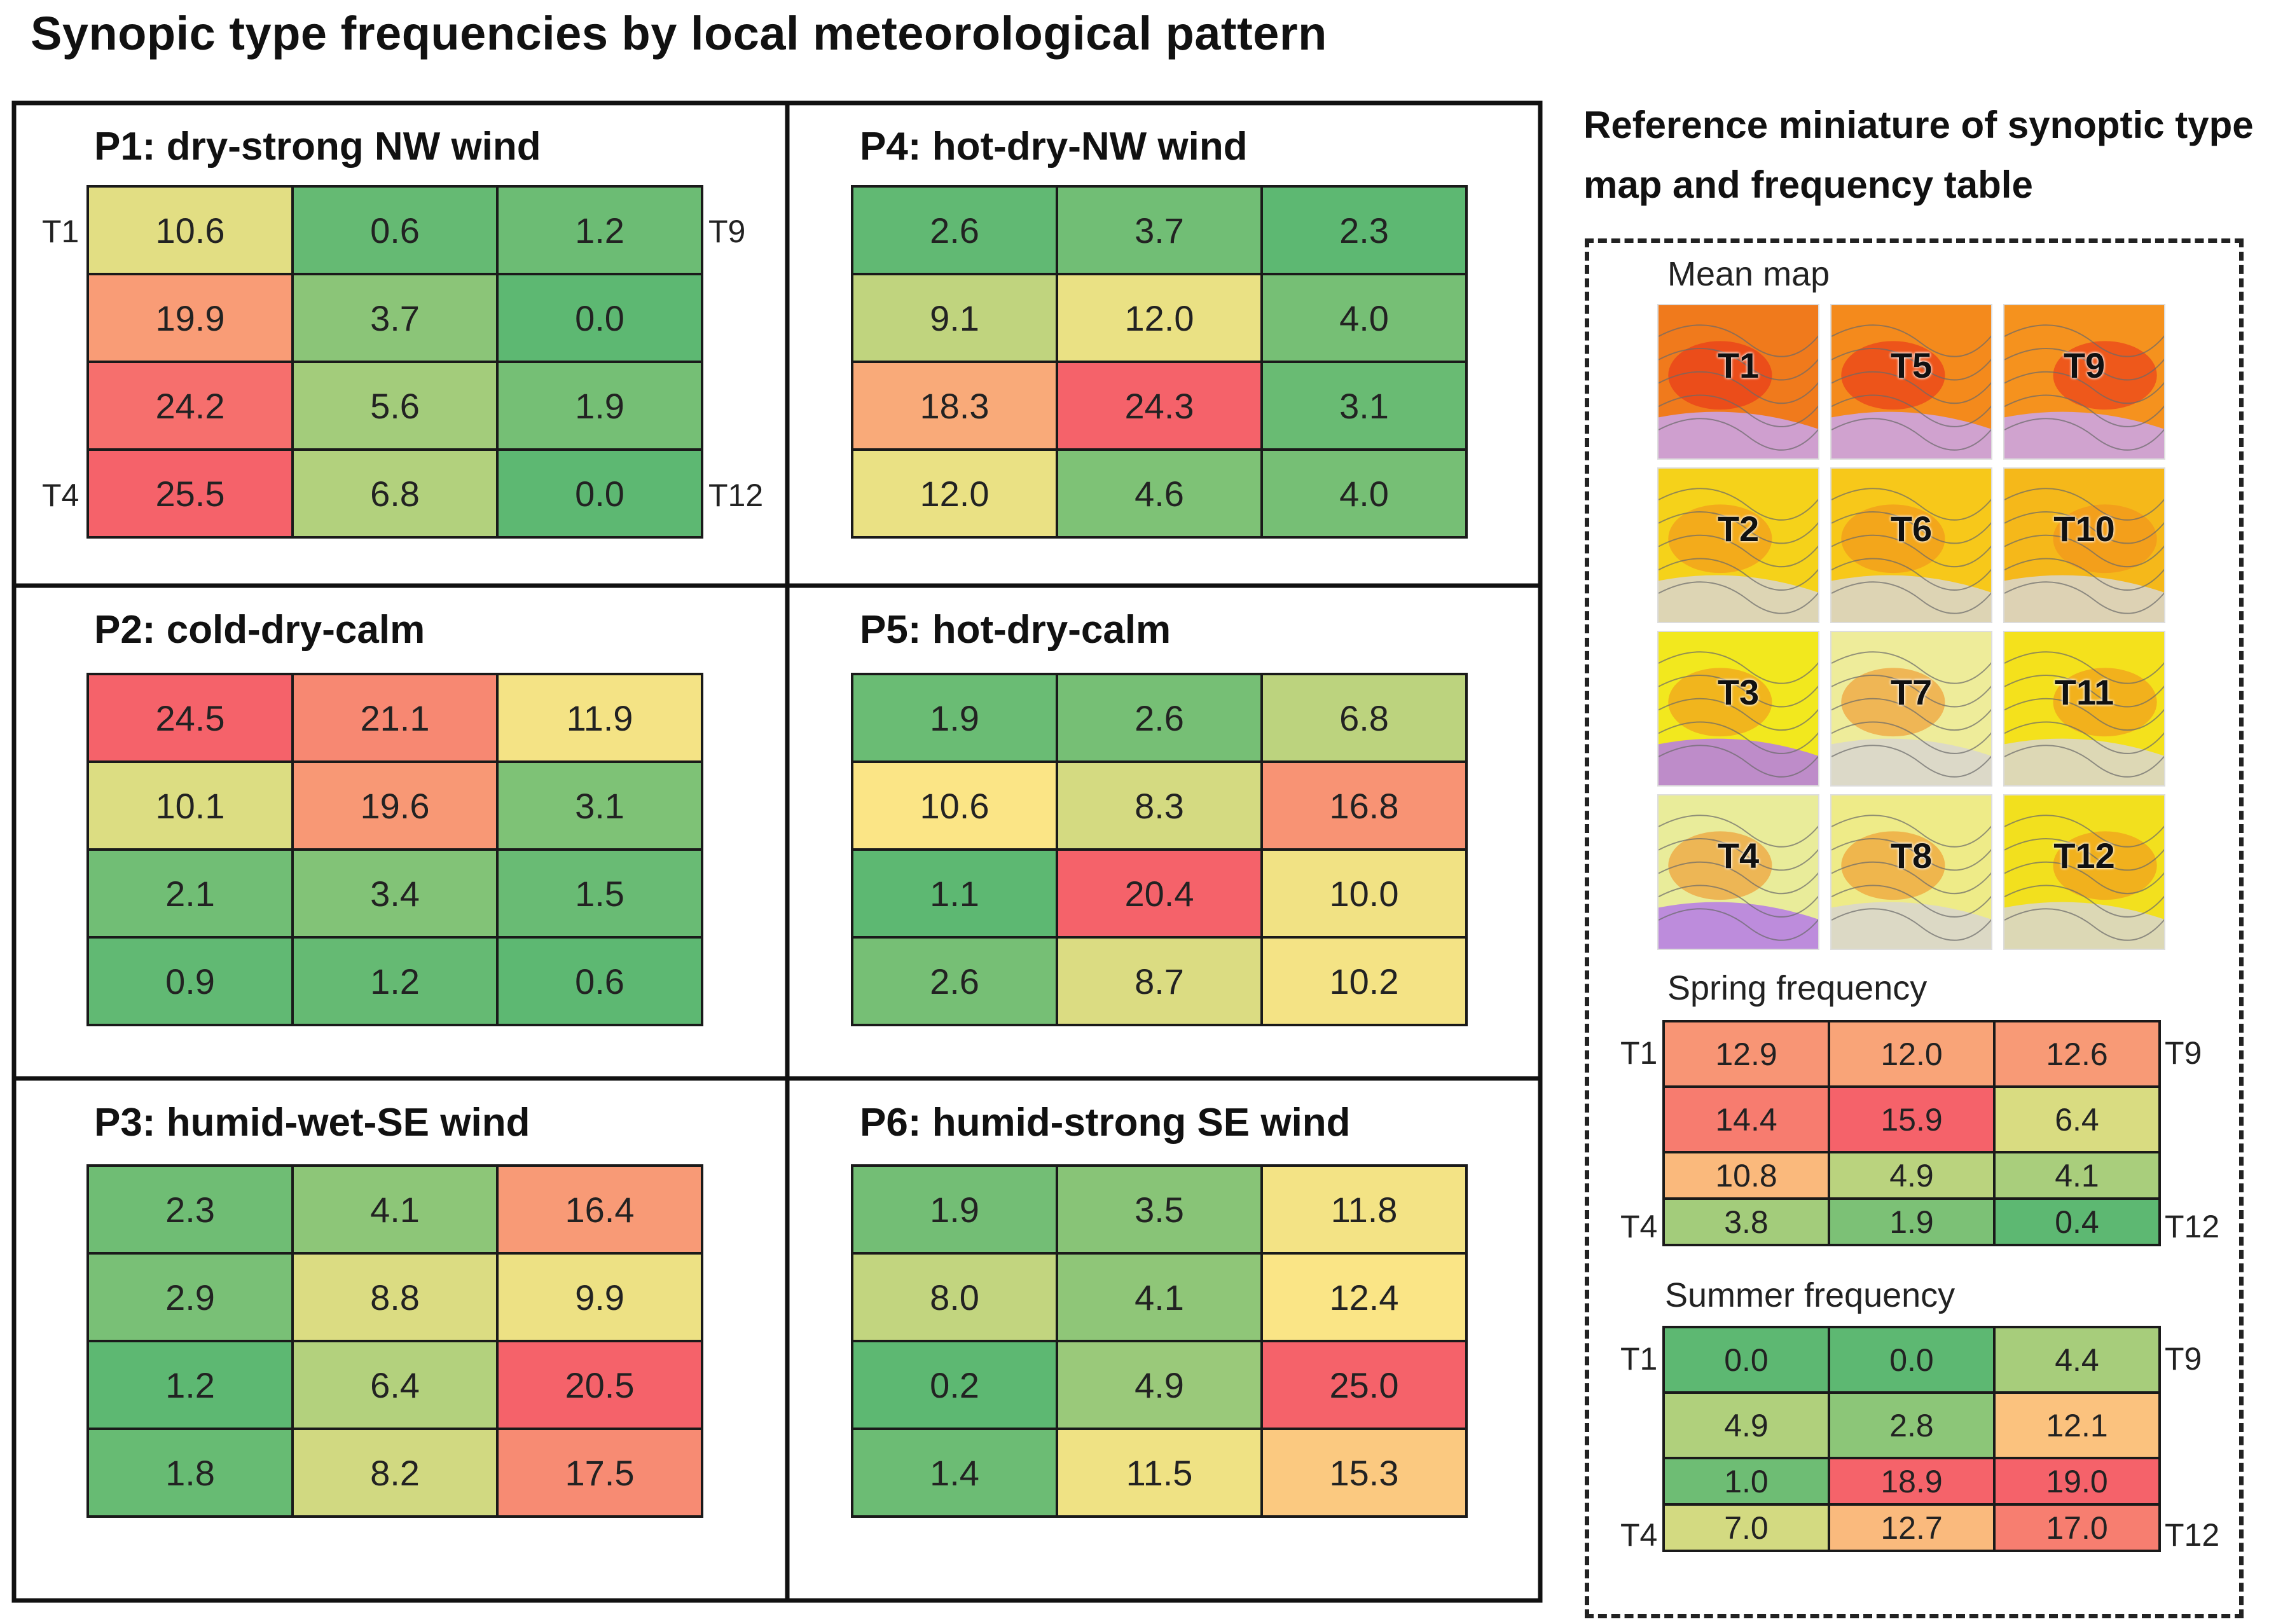  What do you see at coordinates (1808, 184) in the screenshot?
I see `reference-title-line2: map and frequency table` at bounding box center [1808, 184].